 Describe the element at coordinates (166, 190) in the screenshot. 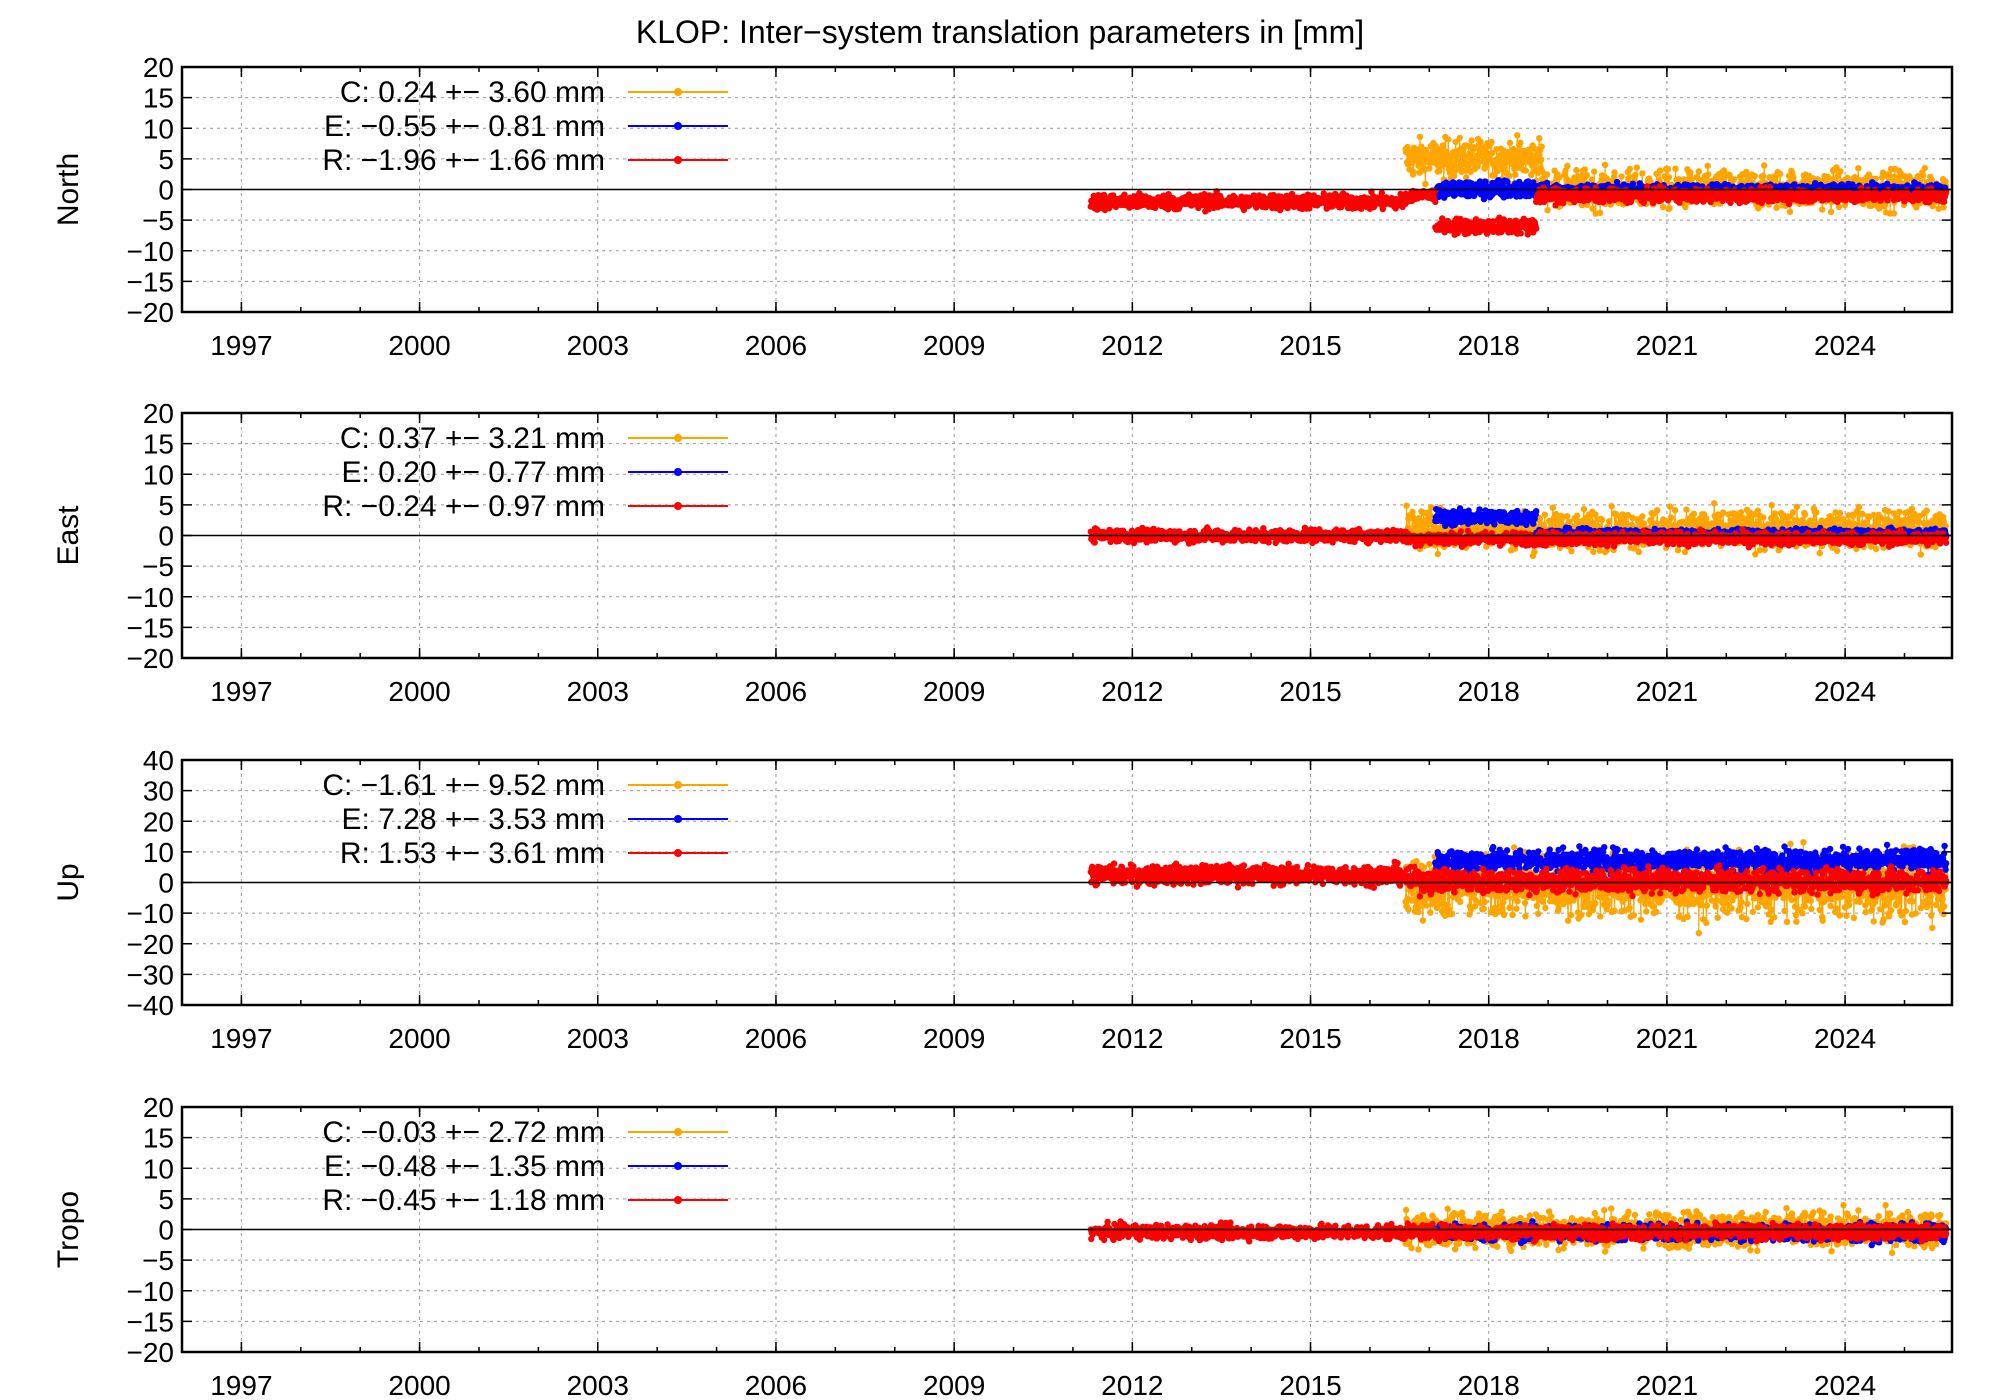

I see `y-tick-label: 0` at that location.